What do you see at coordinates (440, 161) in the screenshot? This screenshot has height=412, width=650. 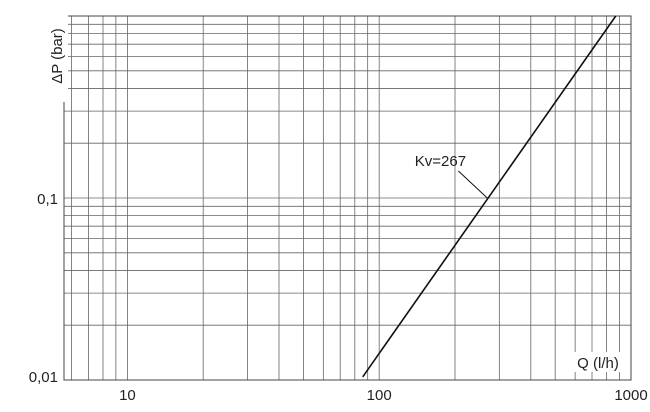 I see `kv-annotation-label: Kv=267` at bounding box center [440, 161].